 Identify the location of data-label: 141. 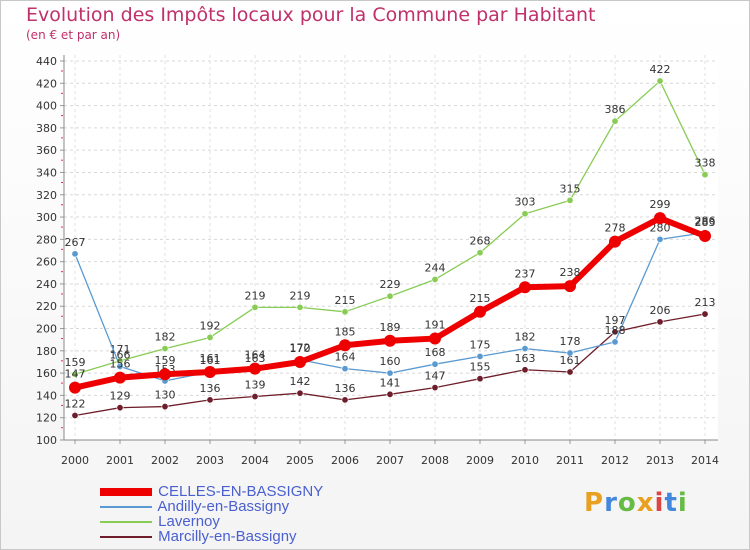
(390, 382).